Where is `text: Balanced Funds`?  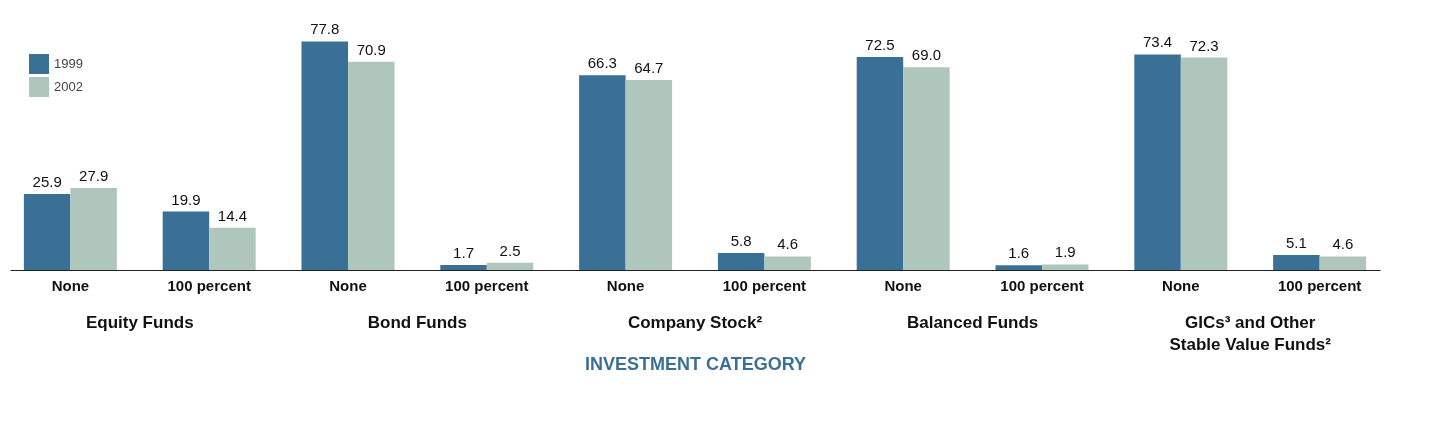
text: Balanced Funds is located at coordinates (972, 322).